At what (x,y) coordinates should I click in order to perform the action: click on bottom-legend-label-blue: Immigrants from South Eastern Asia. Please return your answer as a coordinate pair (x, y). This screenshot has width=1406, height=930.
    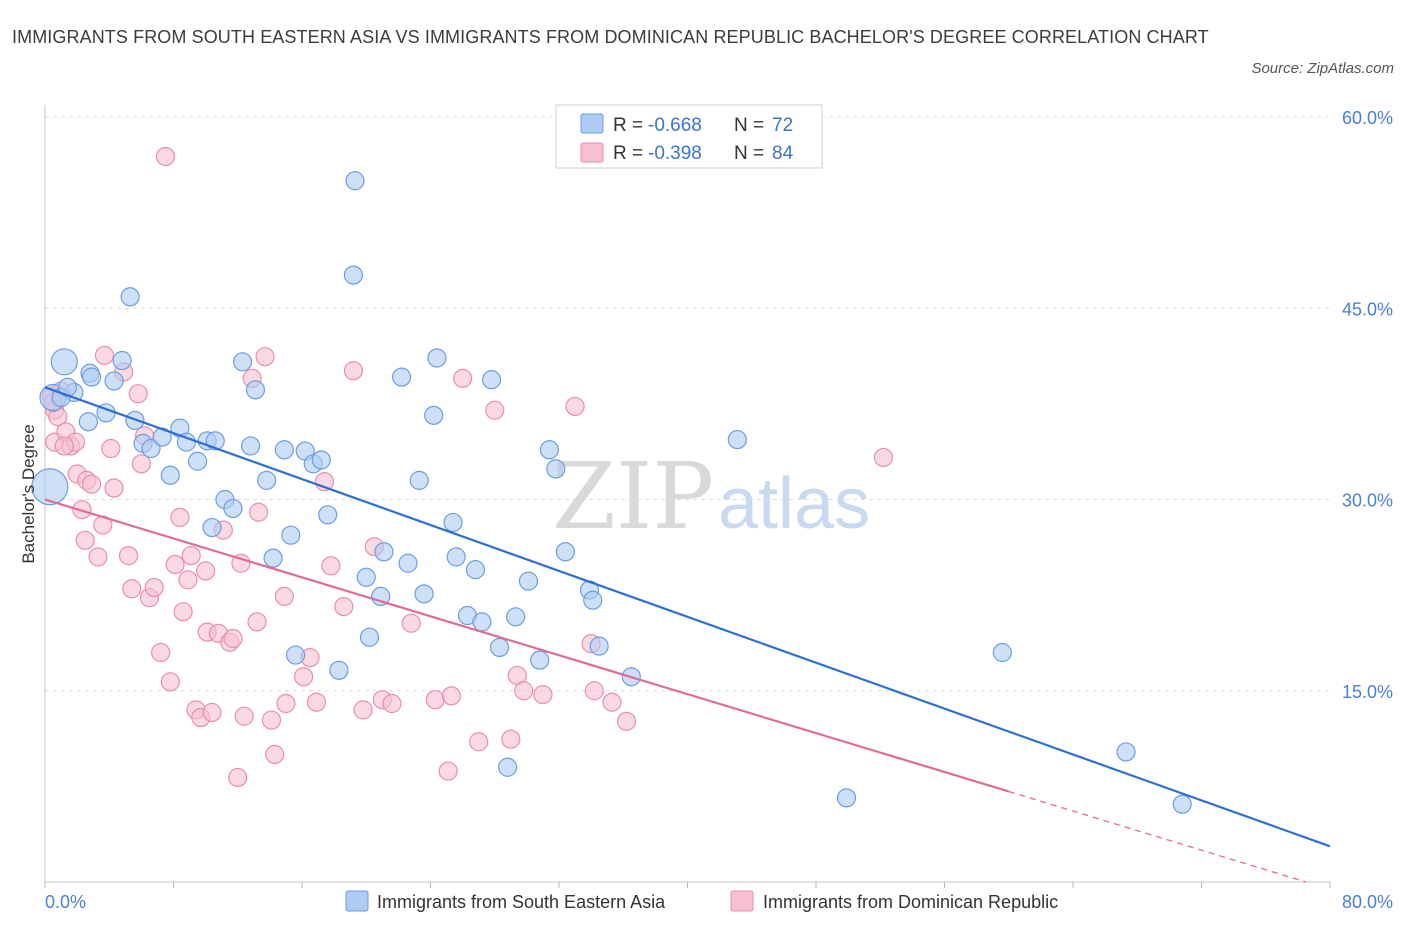
    Looking at the image, I should click on (521, 902).